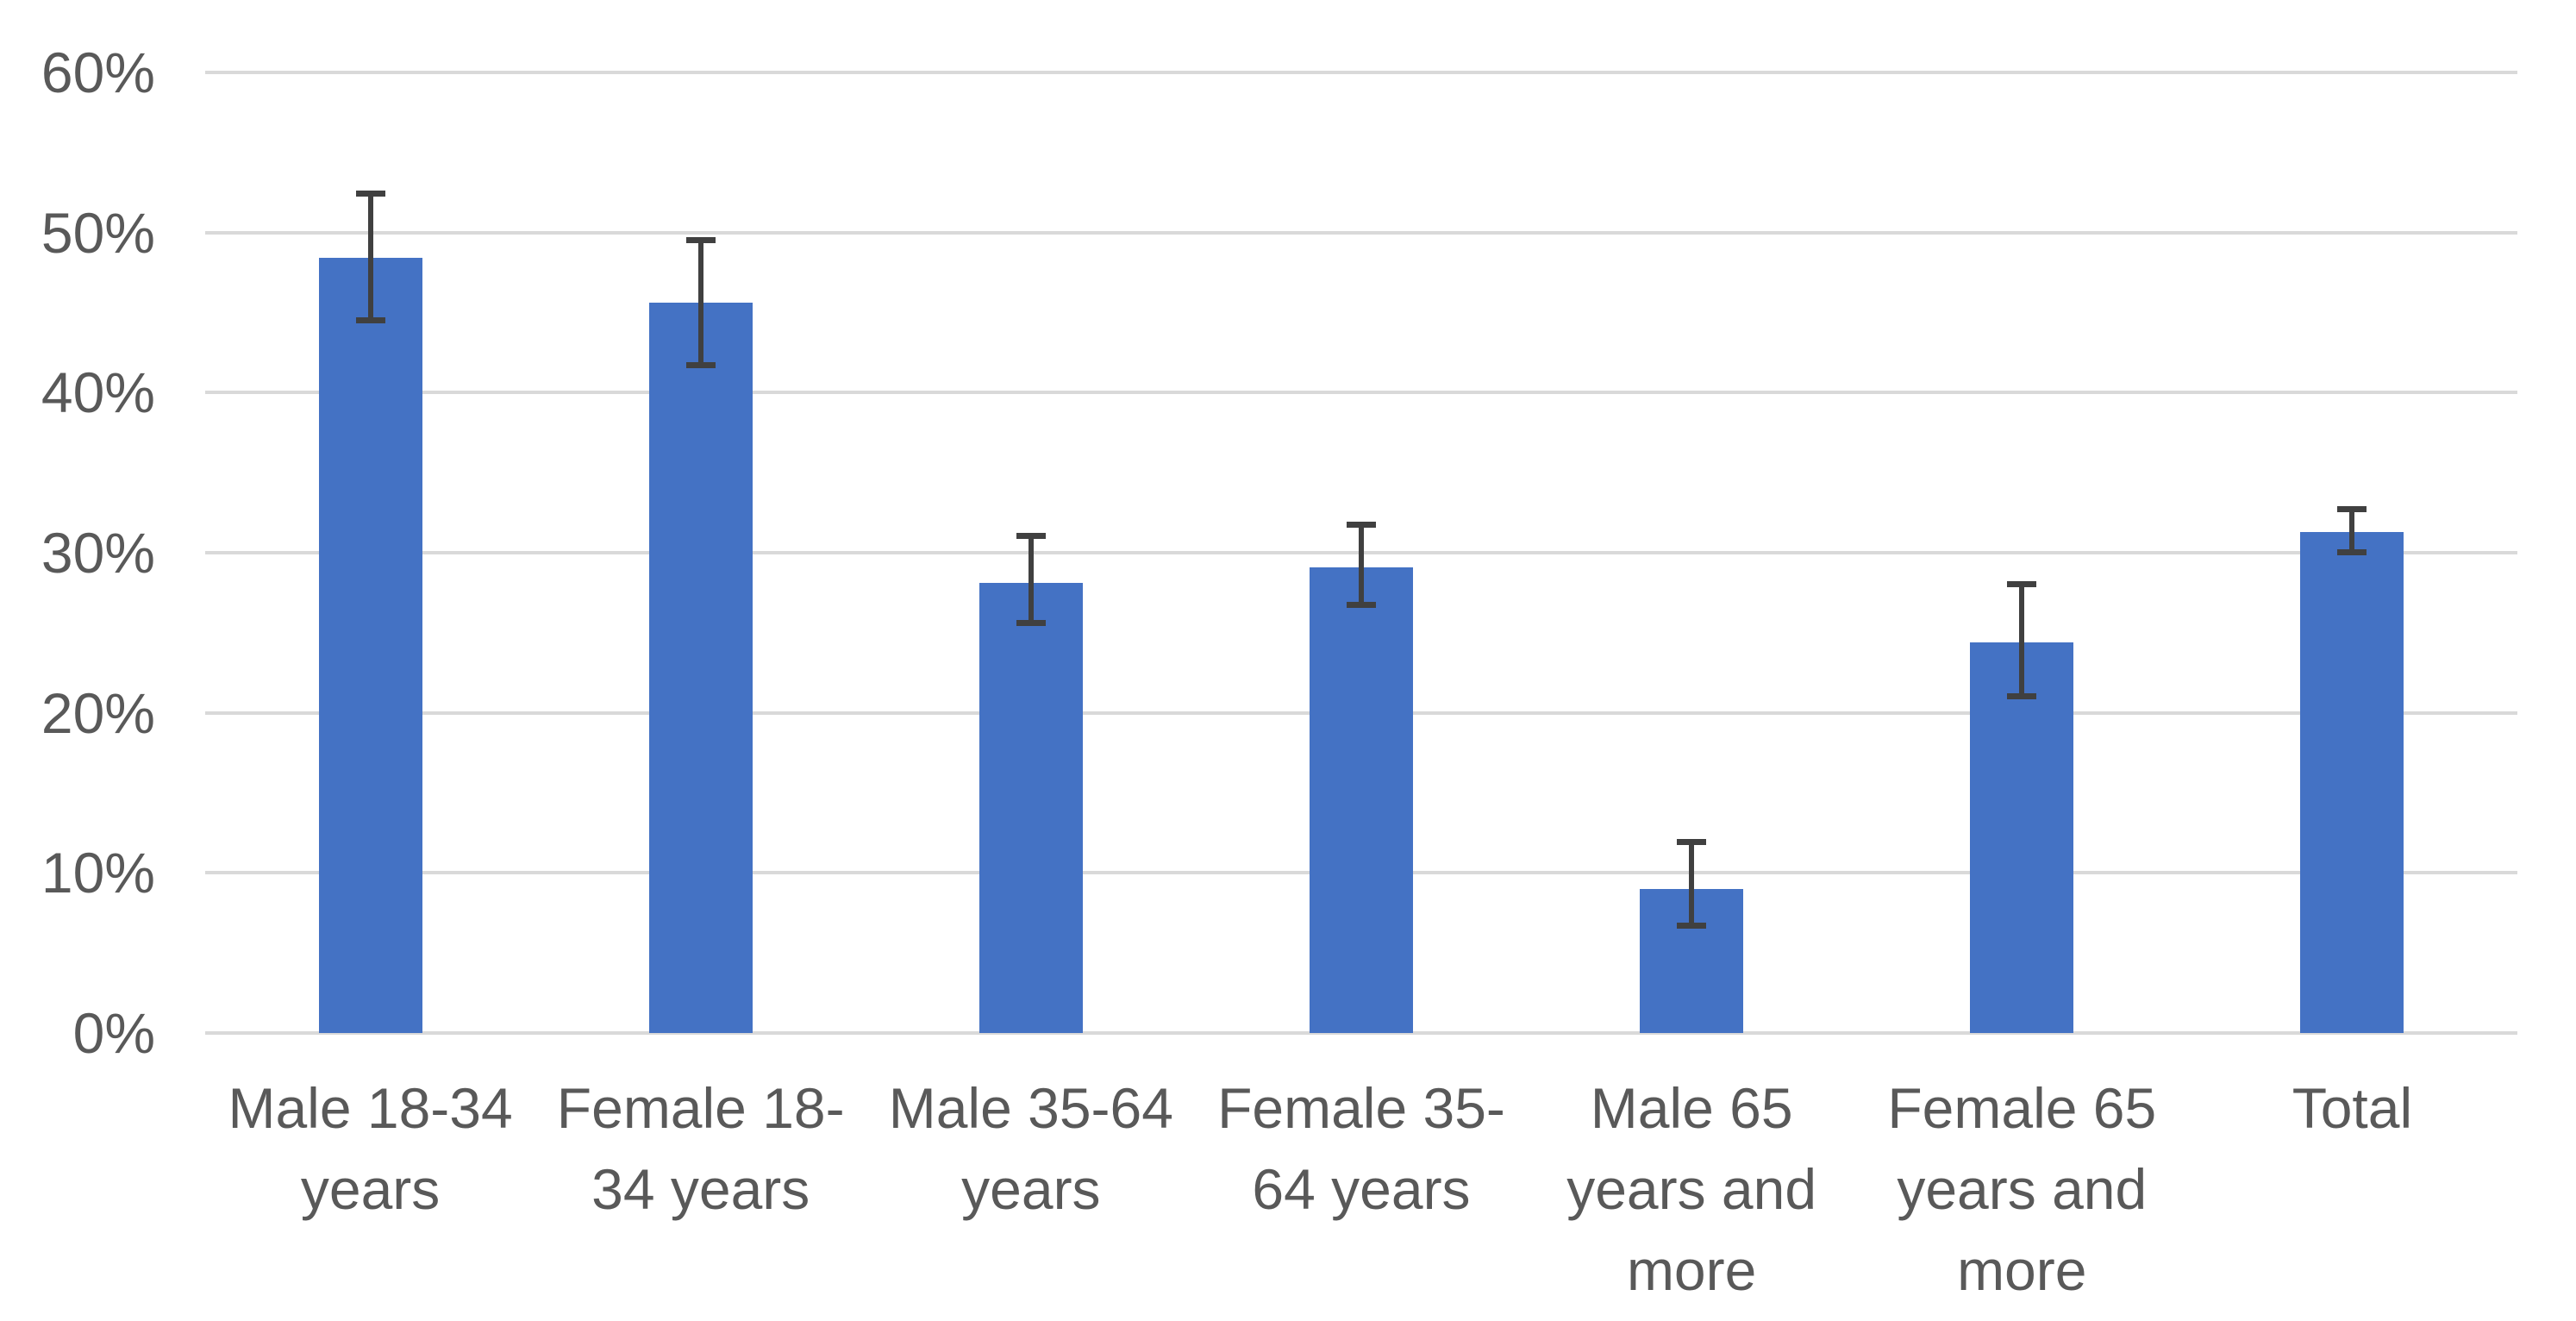  I want to click on x-category-label: Female 18- 34 years, so click(700, 1148).